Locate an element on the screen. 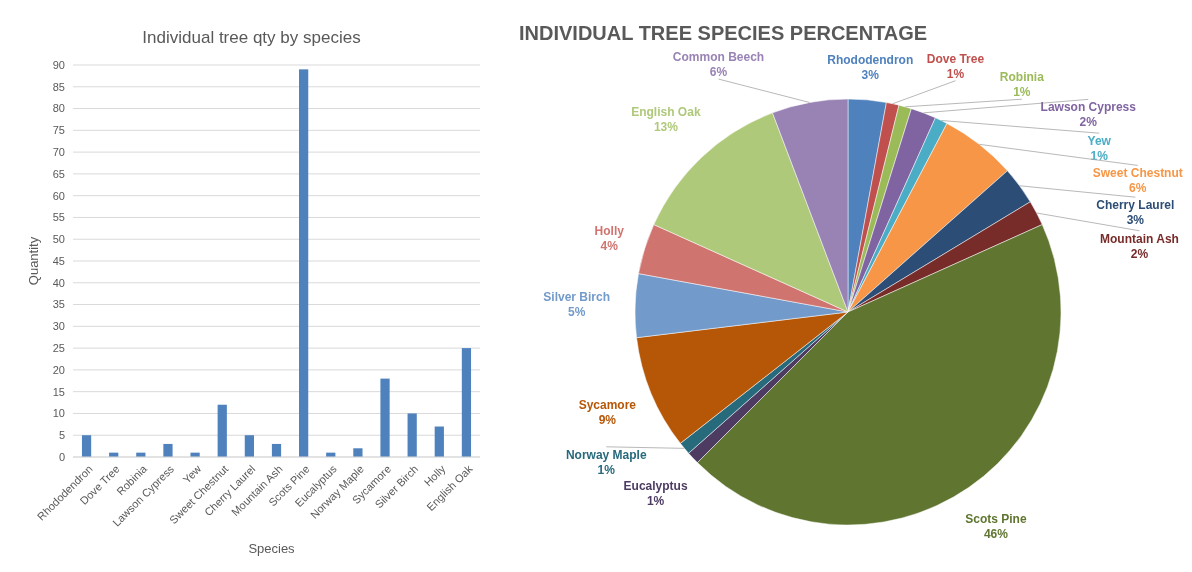 Image resolution: width=1192 pixels, height=572 pixels. y-tick-label: 25 is located at coordinates (58, 347).